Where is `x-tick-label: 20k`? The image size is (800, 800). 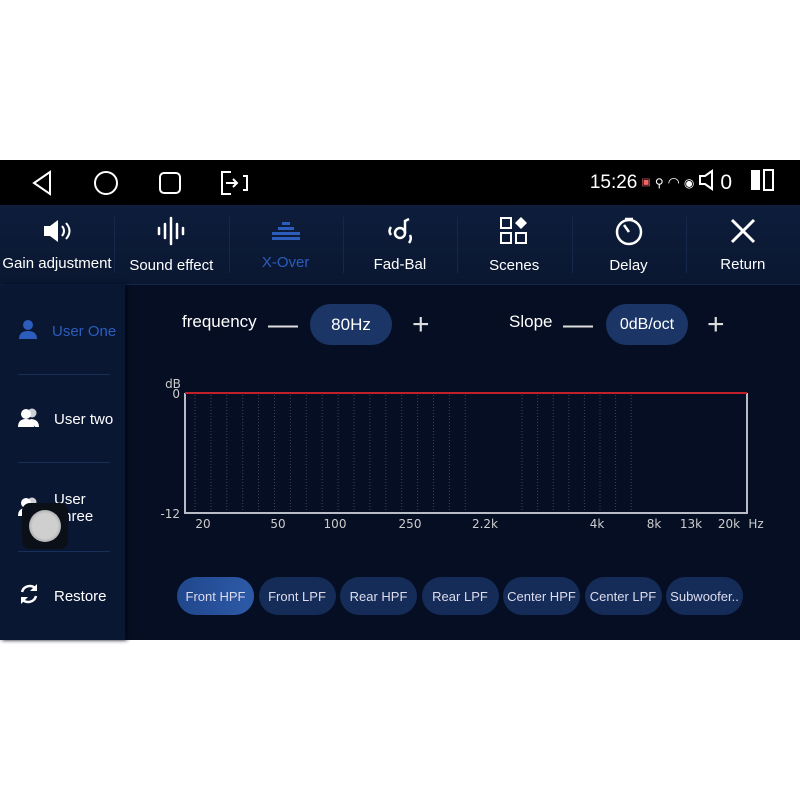
x-tick-label: 20k is located at coordinates (729, 524).